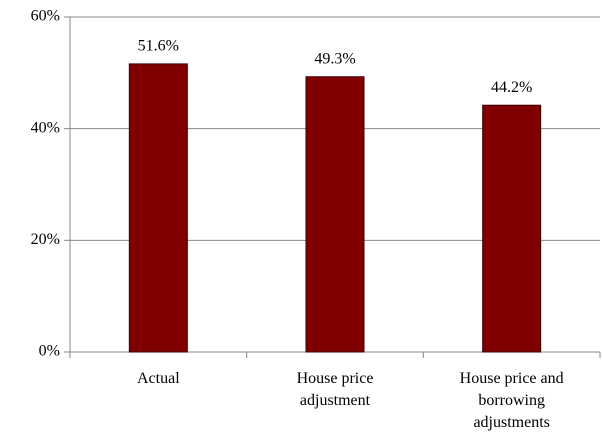 This screenshot has height=436, width=602. I want to click on x-tick-label: House price adjustment, so click(335, 389).